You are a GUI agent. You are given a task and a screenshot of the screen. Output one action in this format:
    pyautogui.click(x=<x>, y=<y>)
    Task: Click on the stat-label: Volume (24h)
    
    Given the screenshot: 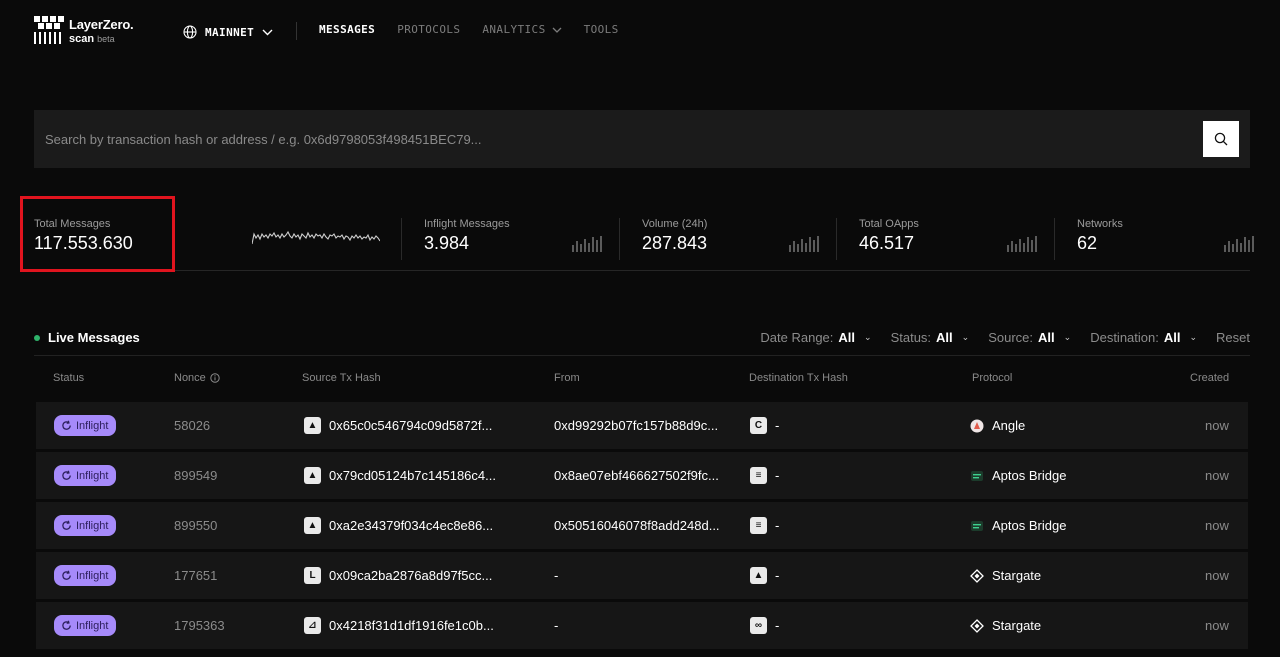 What is the action you would take?
    pyautogui.click(x=675, y=224)
    